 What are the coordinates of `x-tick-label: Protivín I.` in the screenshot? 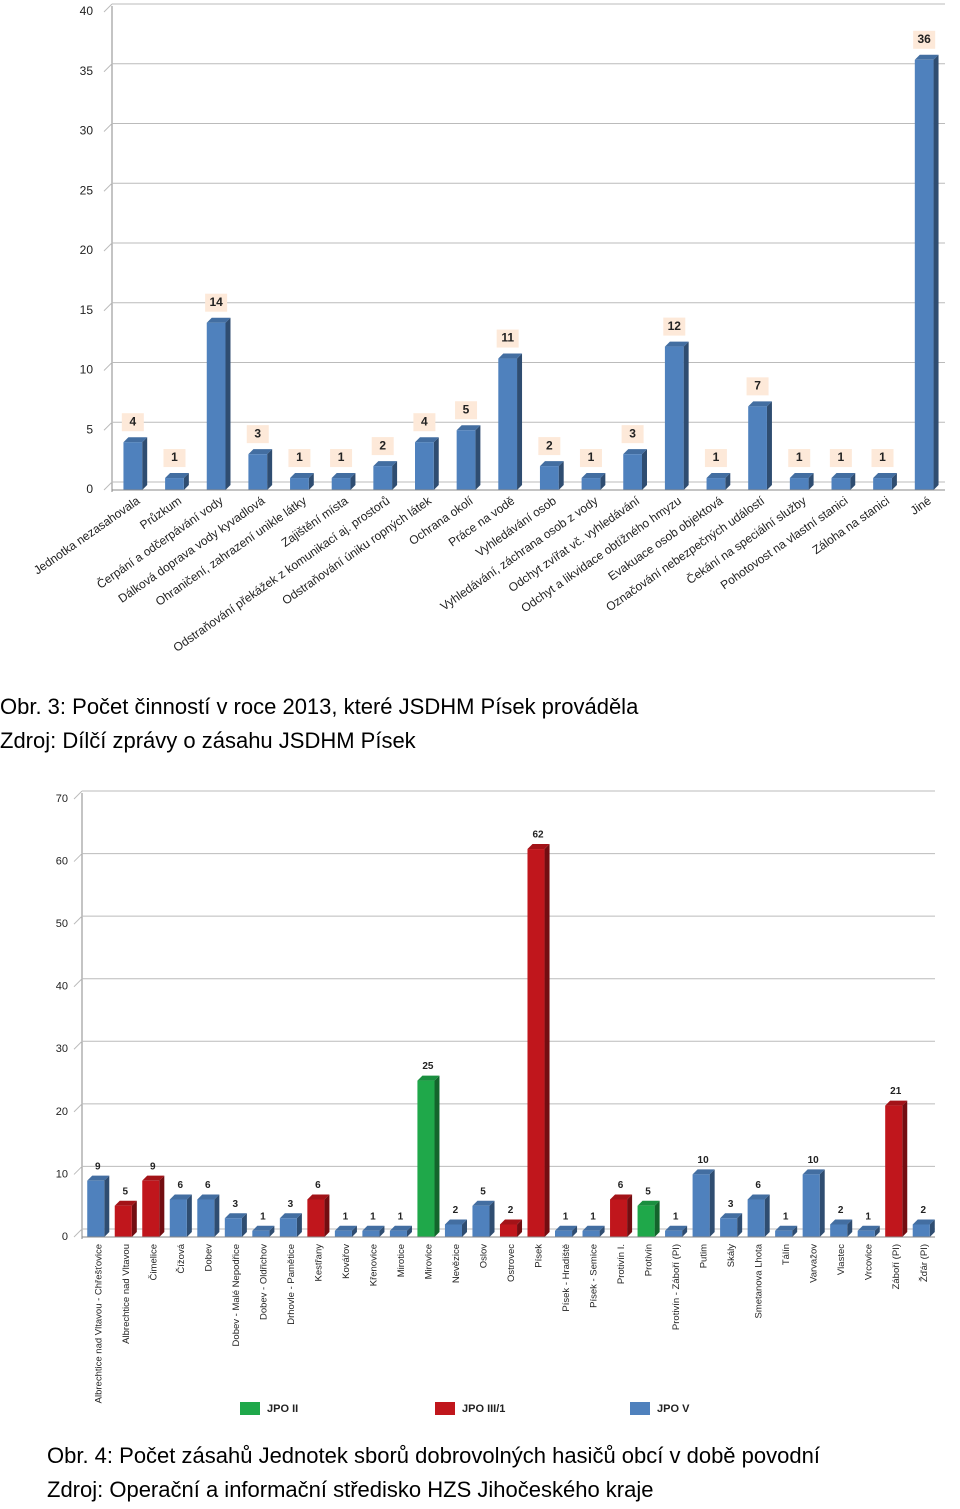 It's located at (621, 1264).